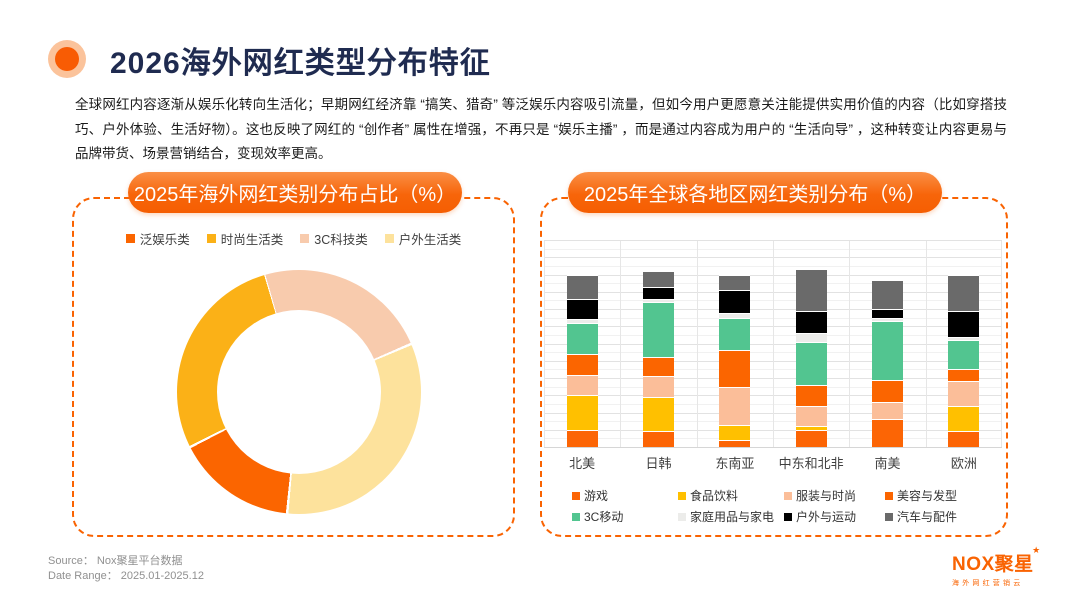 This screenshot has width=1080, height=608. I want to click on bar-legend-item: 美容与发型, so click(921, 495).